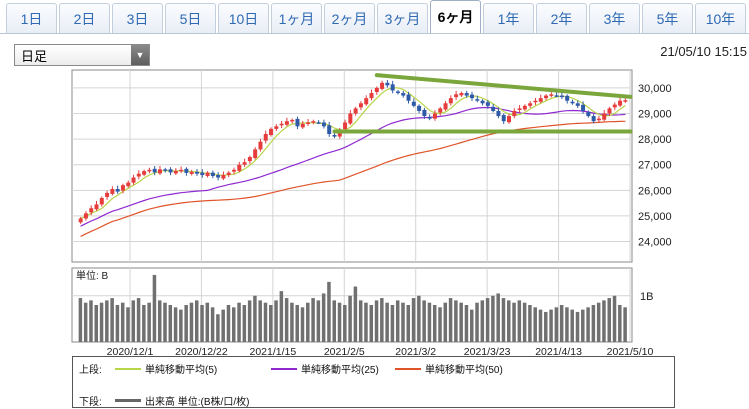 This screenshot has width=749, height=409. I want to click on x-tick-label: 2021/4/13, so click(558, 351).